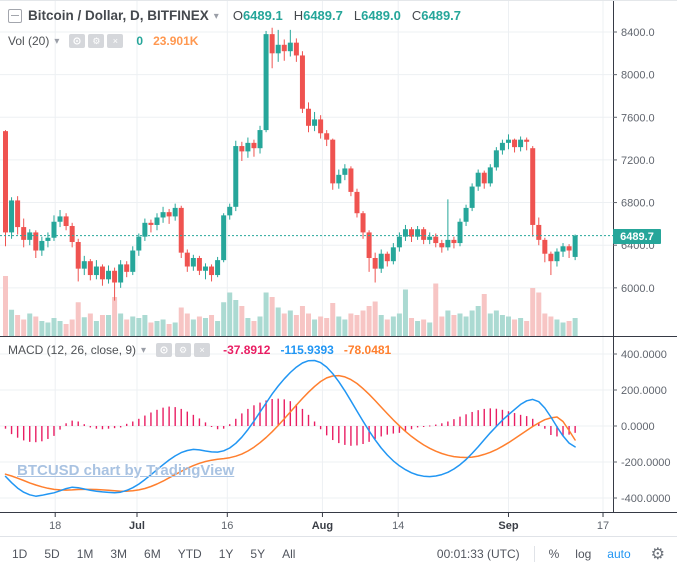 Image resolution: width=677 pixels, height=569 pixels. What do you see at coordinates (29, 41) in the screenshot?
I see `volume-indicator-label: Vol (20)` at bounding box center [29, 41].